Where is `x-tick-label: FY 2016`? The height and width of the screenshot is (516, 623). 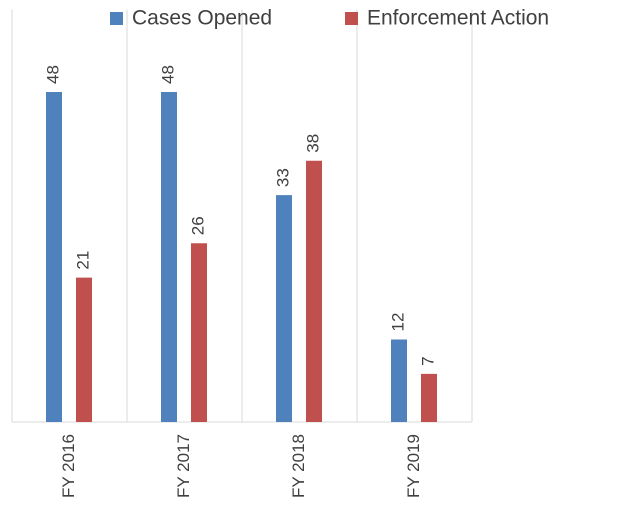
x-tick-label: FY 2016 is located at coordinates (68, 466).